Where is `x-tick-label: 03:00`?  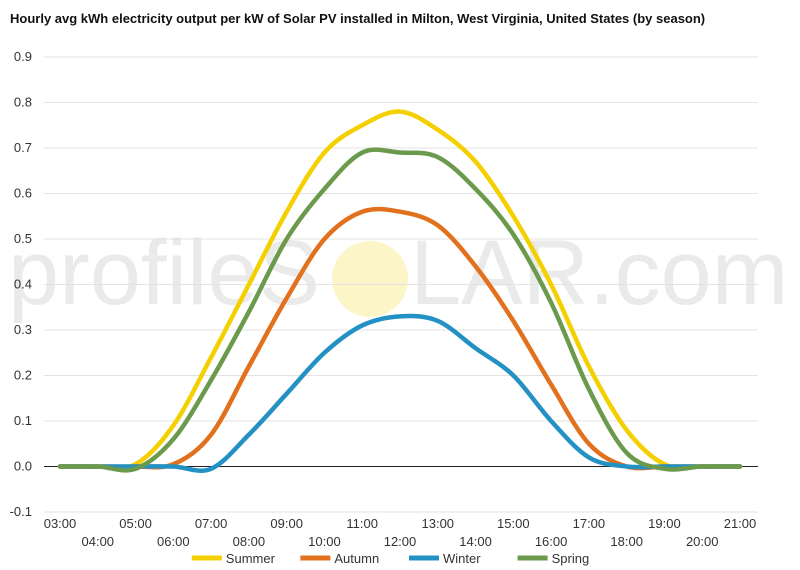
x-tick-label: 03:00 is located at coordinates (60, 523).